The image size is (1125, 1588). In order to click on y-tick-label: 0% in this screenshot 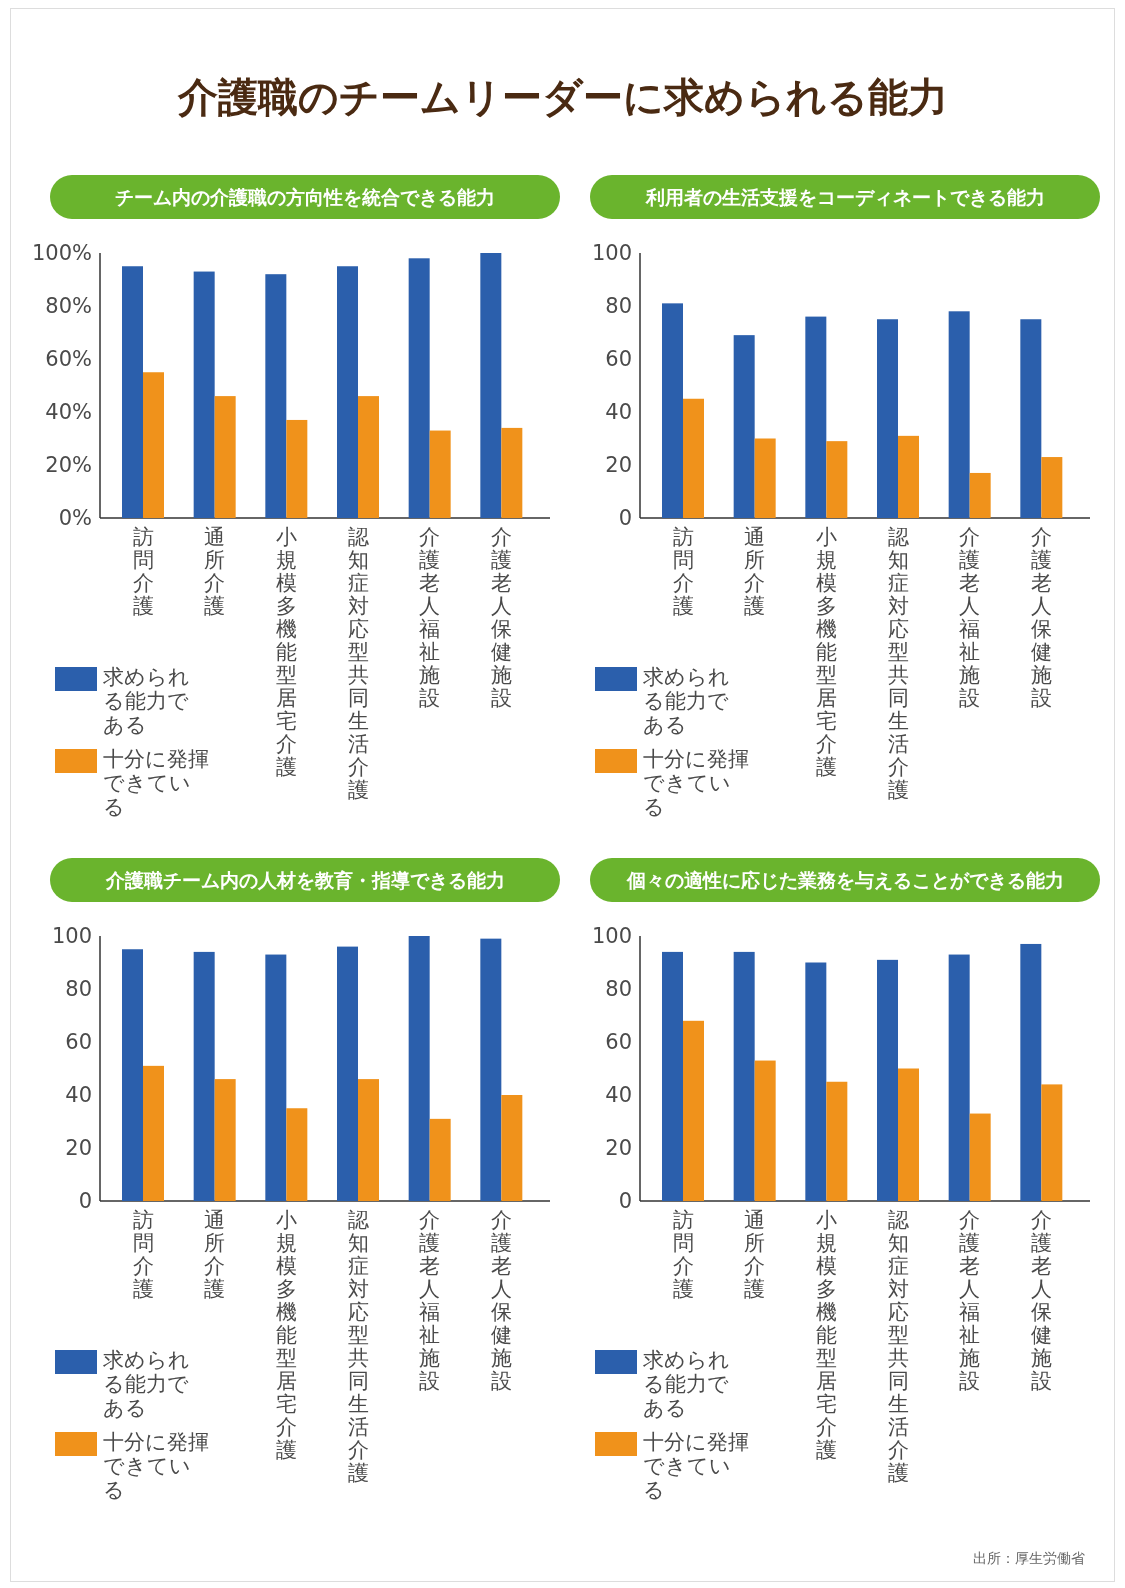, I will do `click(75, 518)`.